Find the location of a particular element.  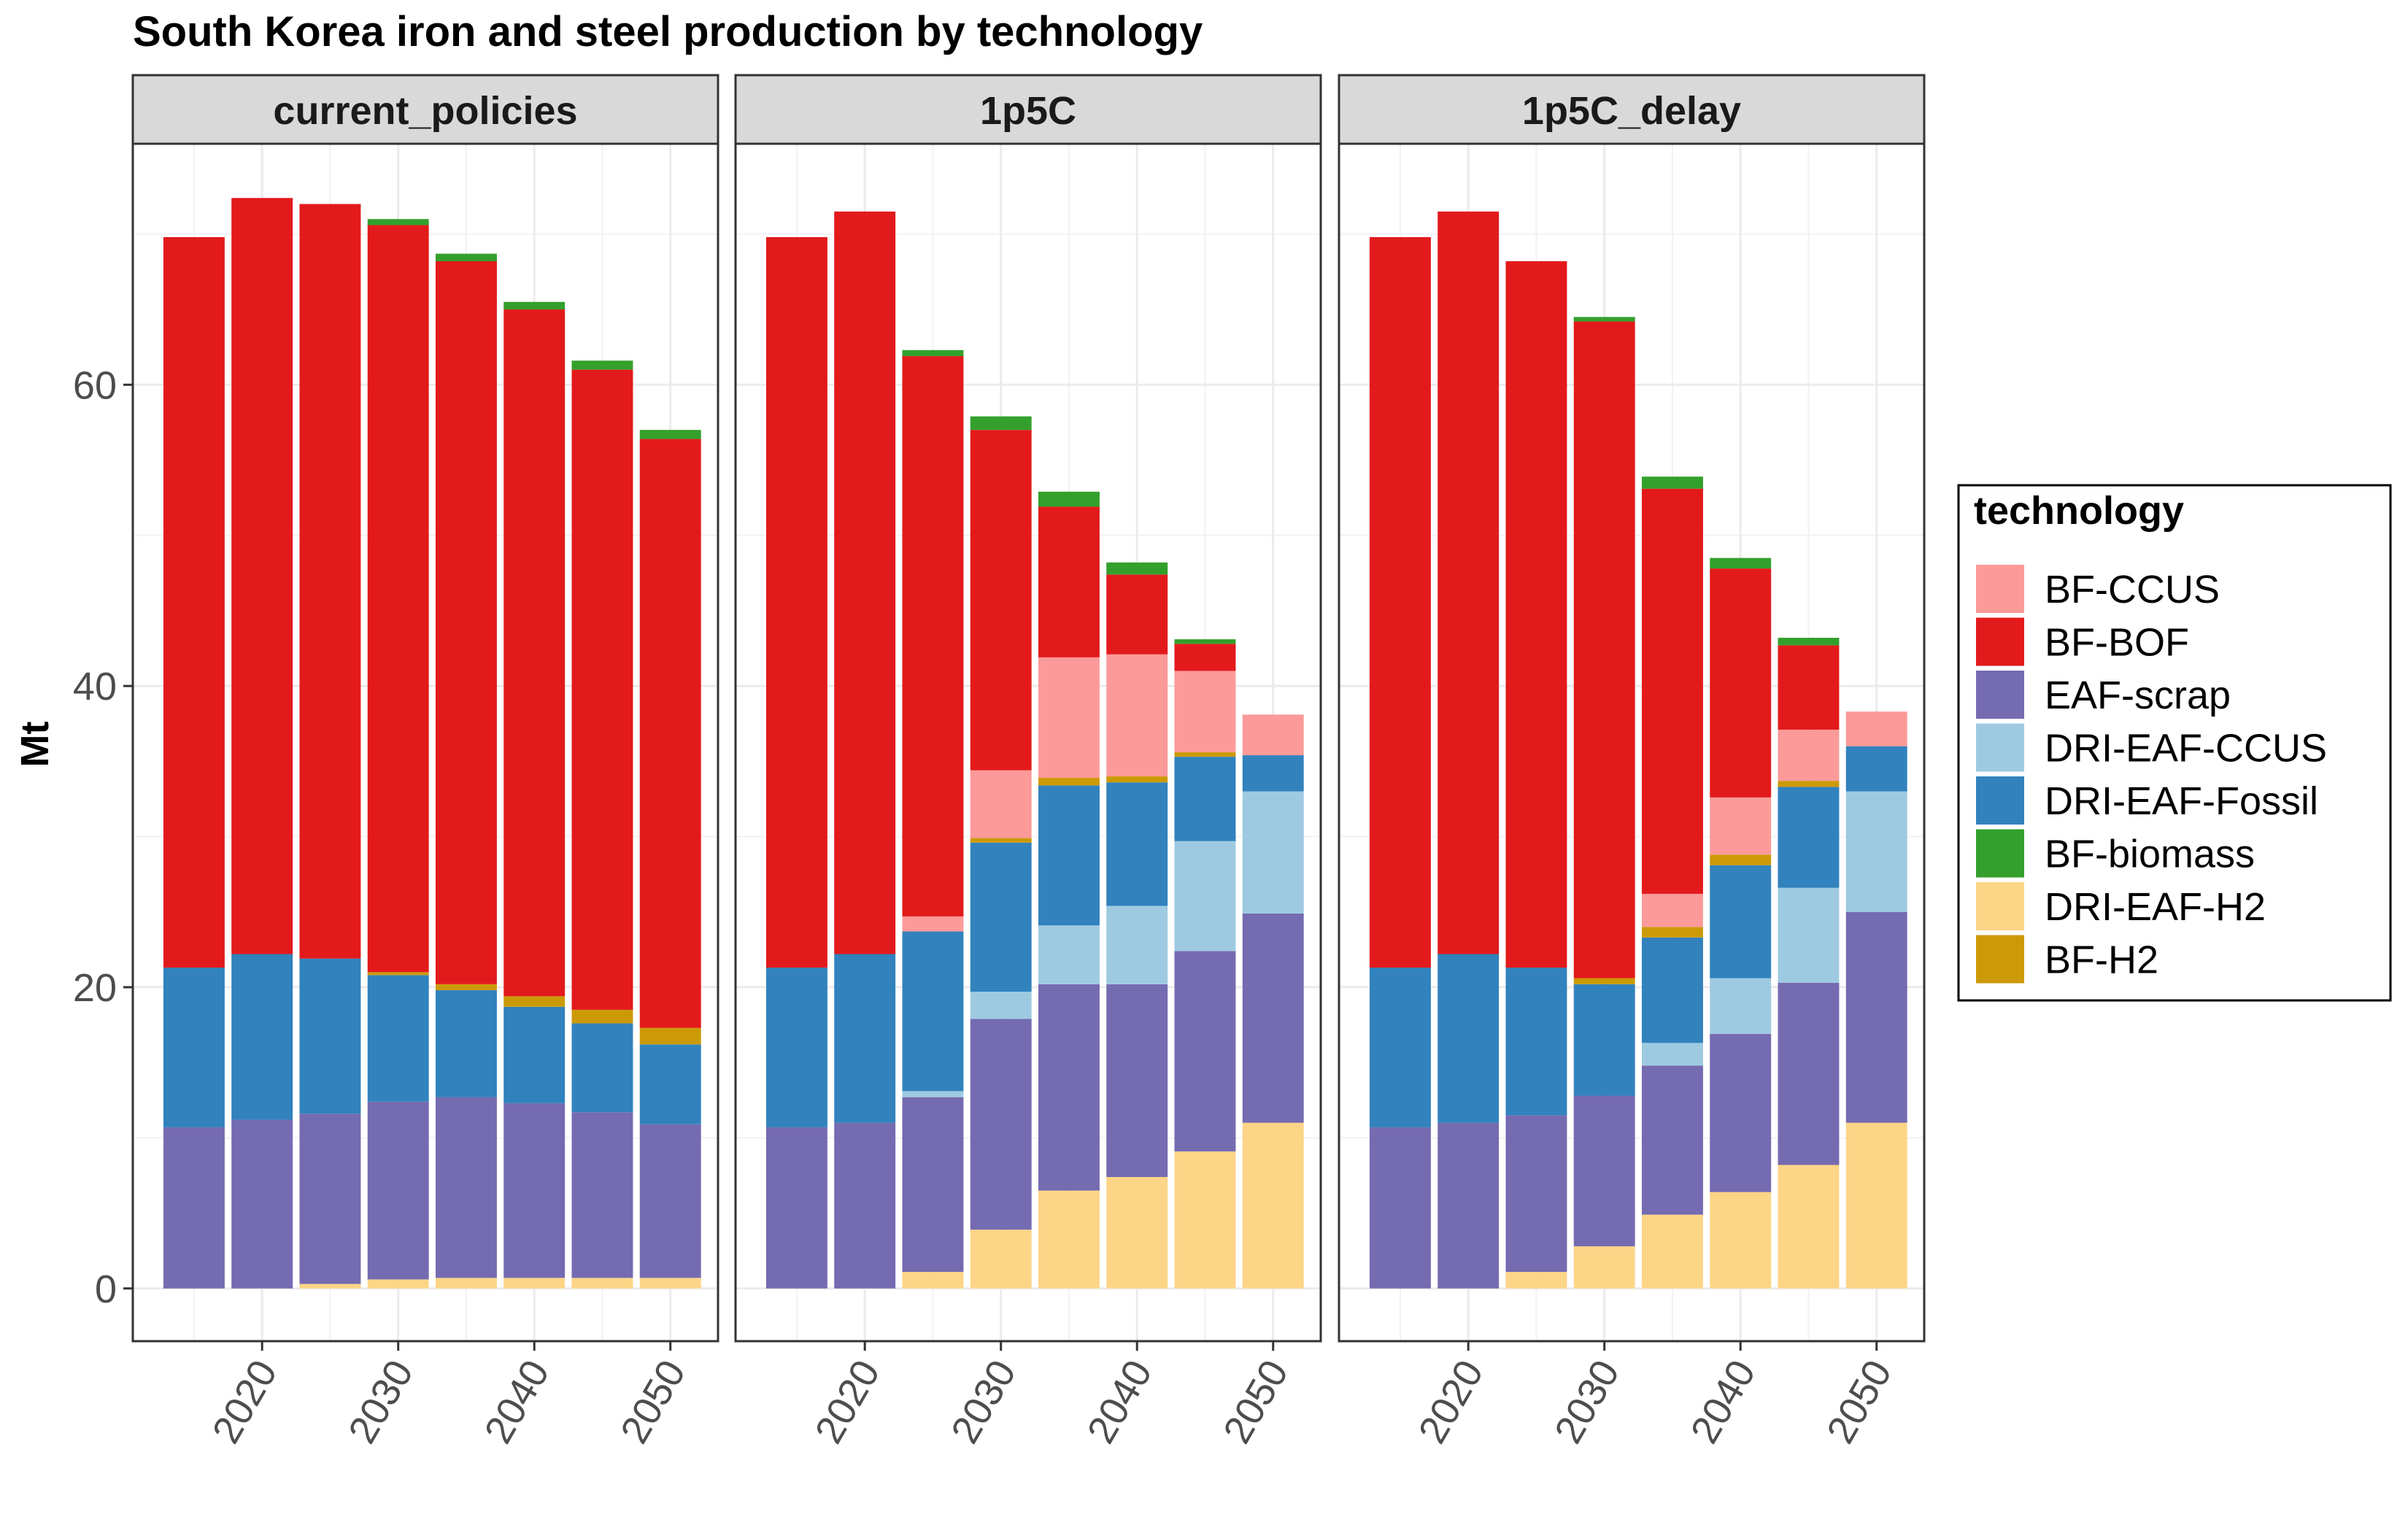

legend-item-EAF-scrap: EAF-scrap is located at coordinates (2103, 695).